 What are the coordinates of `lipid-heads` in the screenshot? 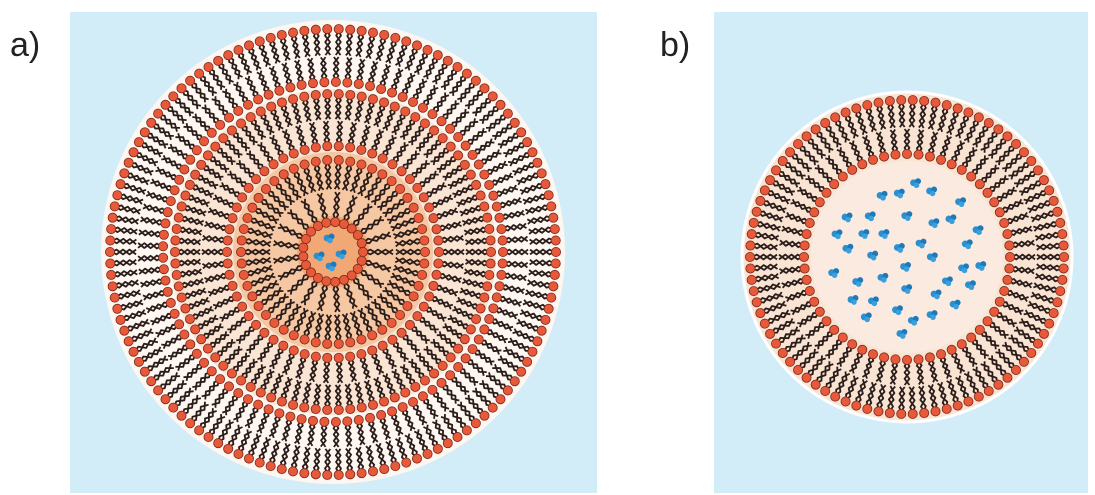 It's located at (332, 252).